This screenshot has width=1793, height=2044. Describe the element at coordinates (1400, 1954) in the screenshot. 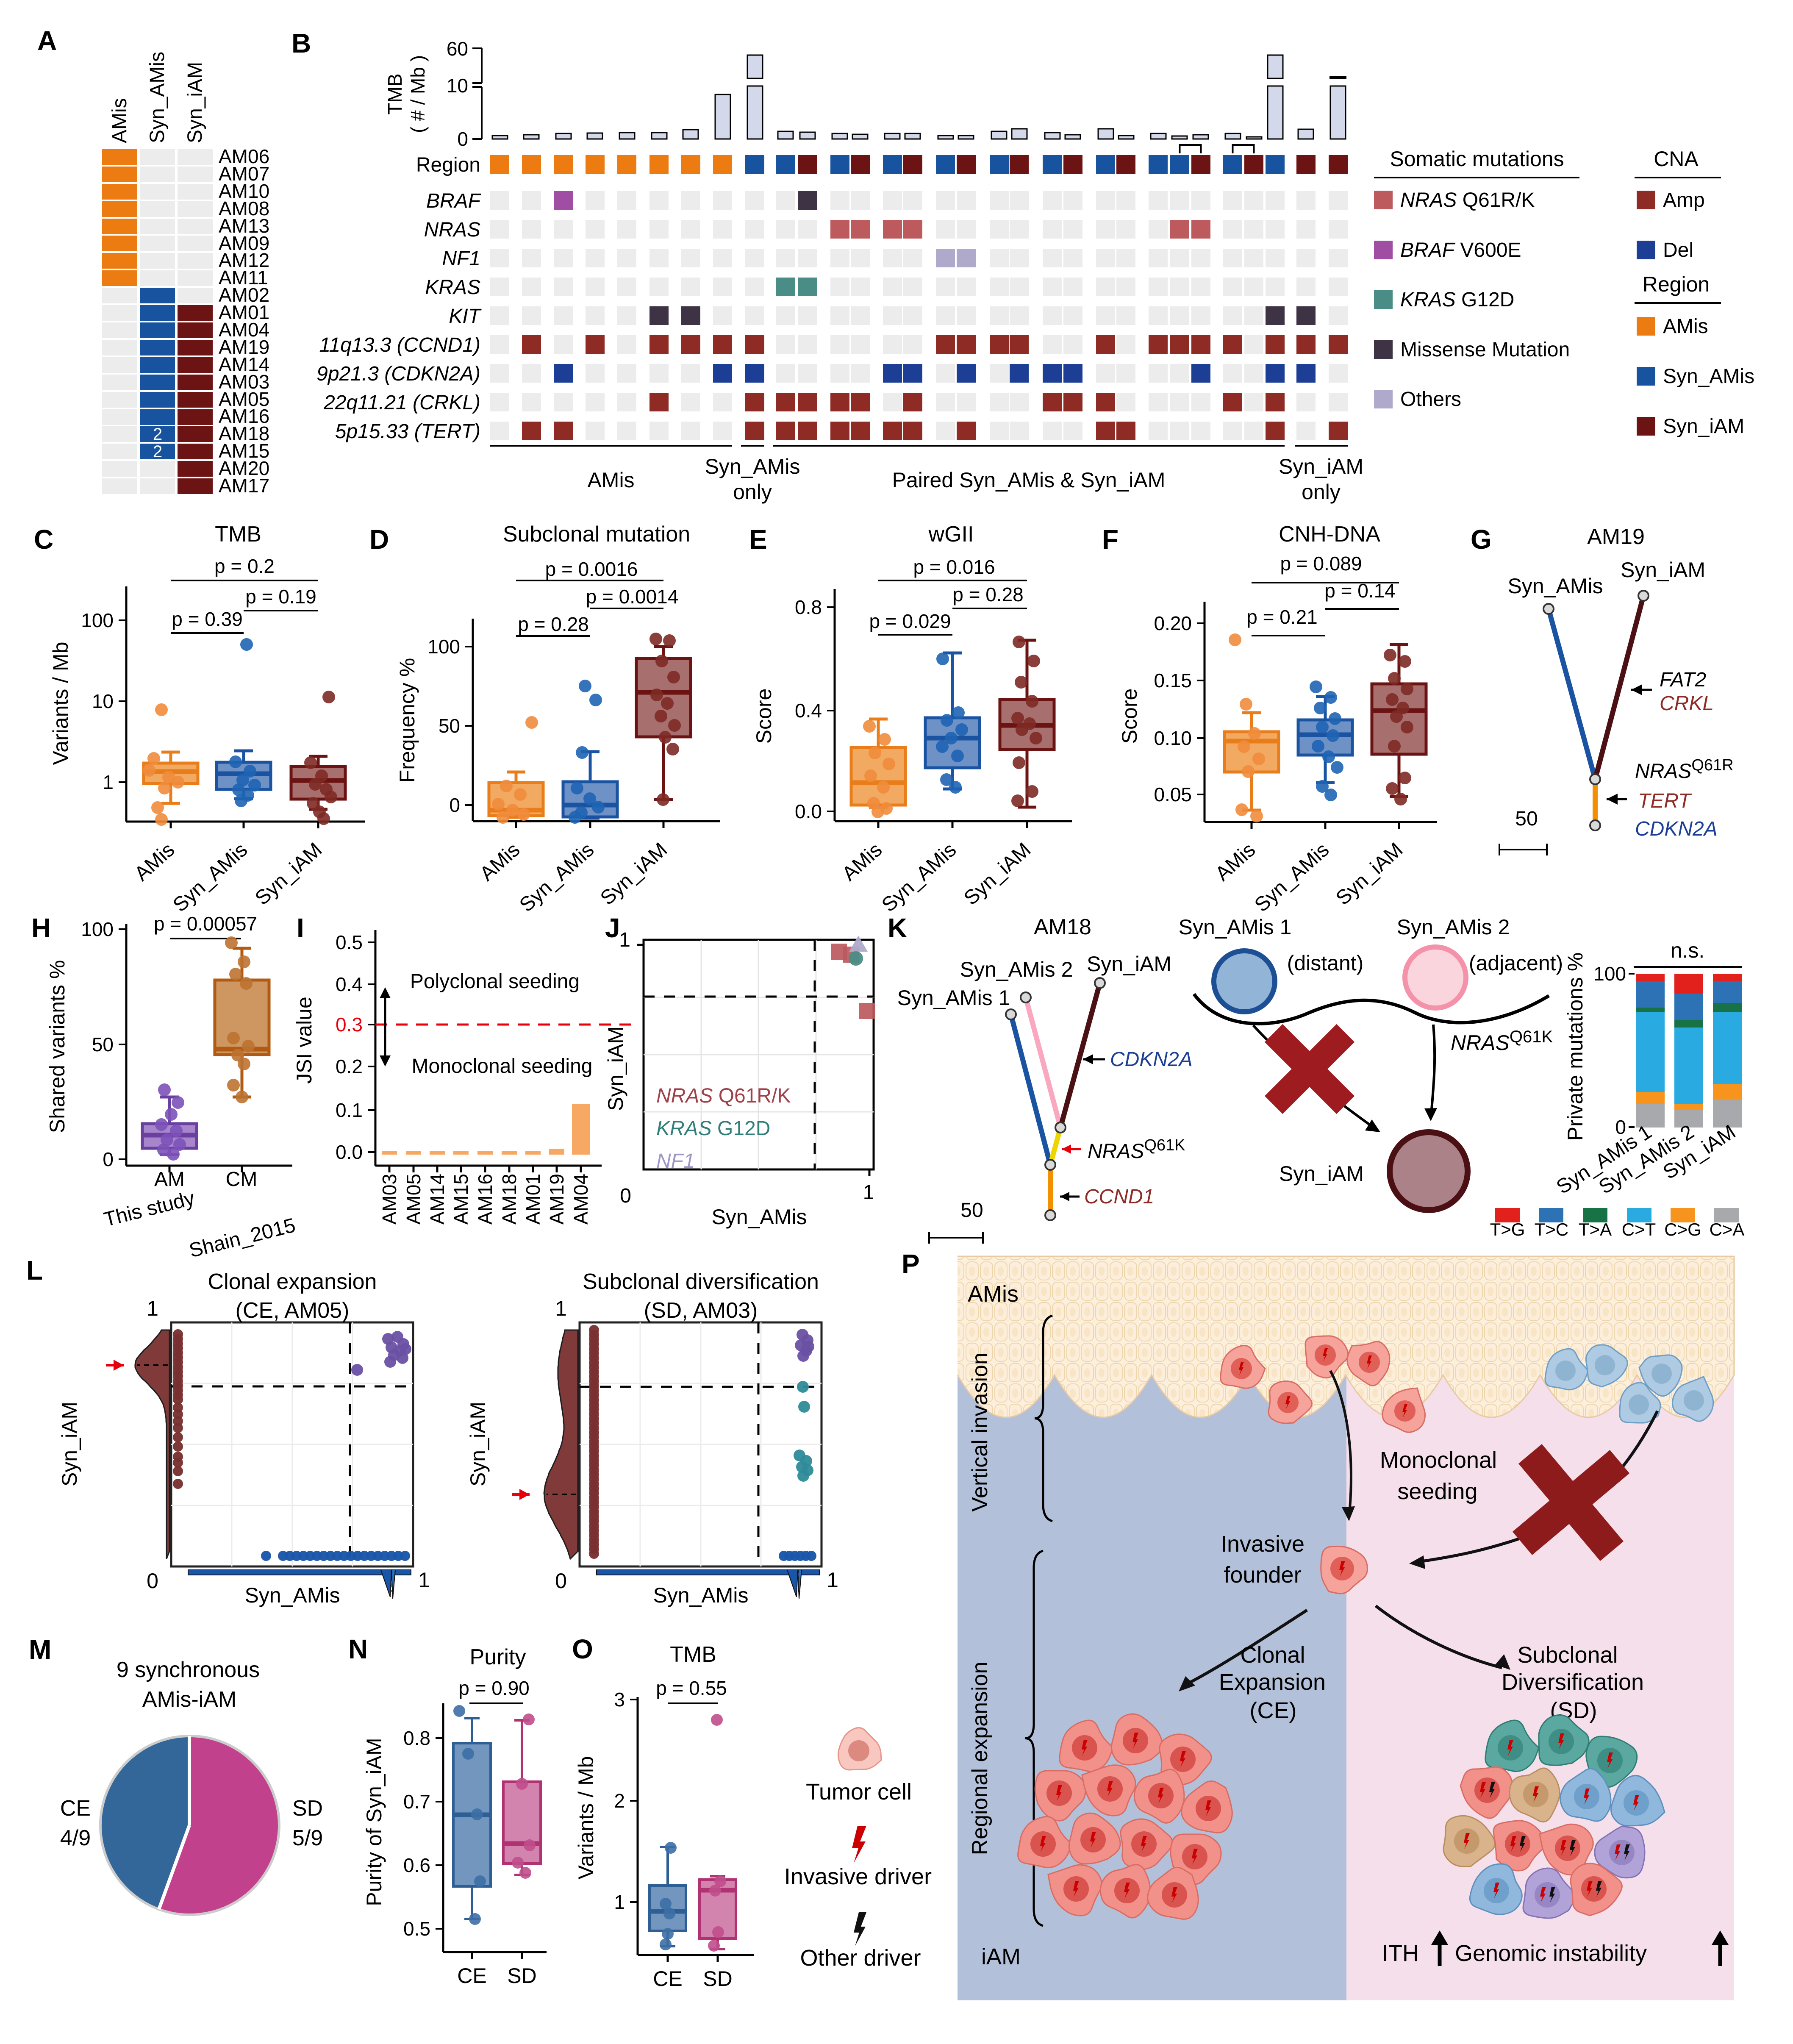

I see `svg-text: ITH` at that location.